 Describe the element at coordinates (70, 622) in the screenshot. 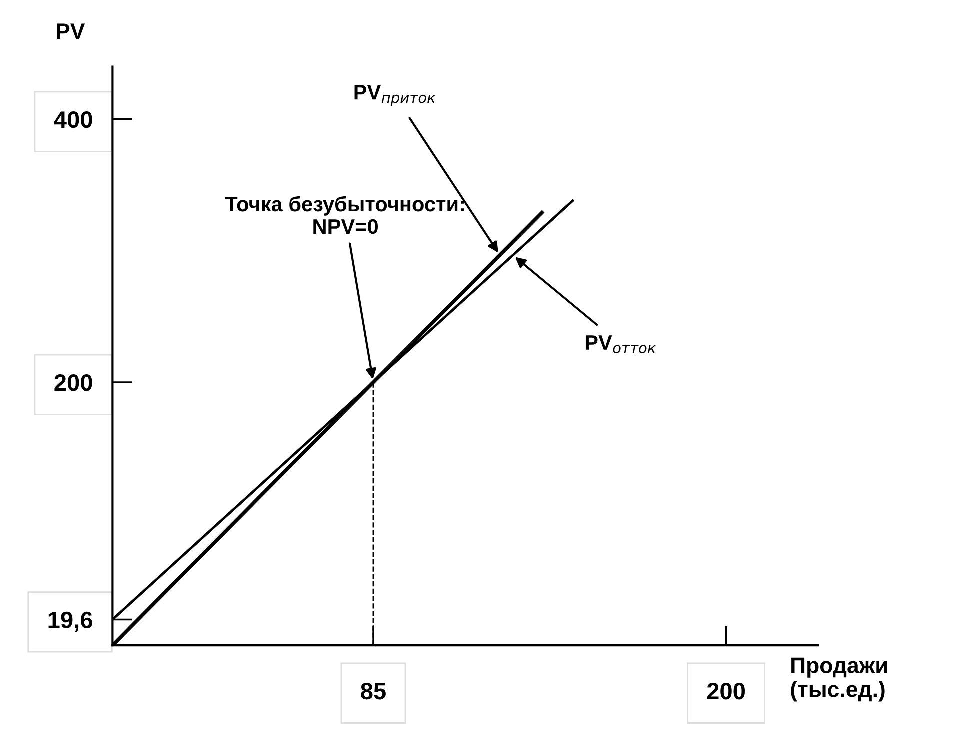

I see `y-tick-label: 19,6` at that location.